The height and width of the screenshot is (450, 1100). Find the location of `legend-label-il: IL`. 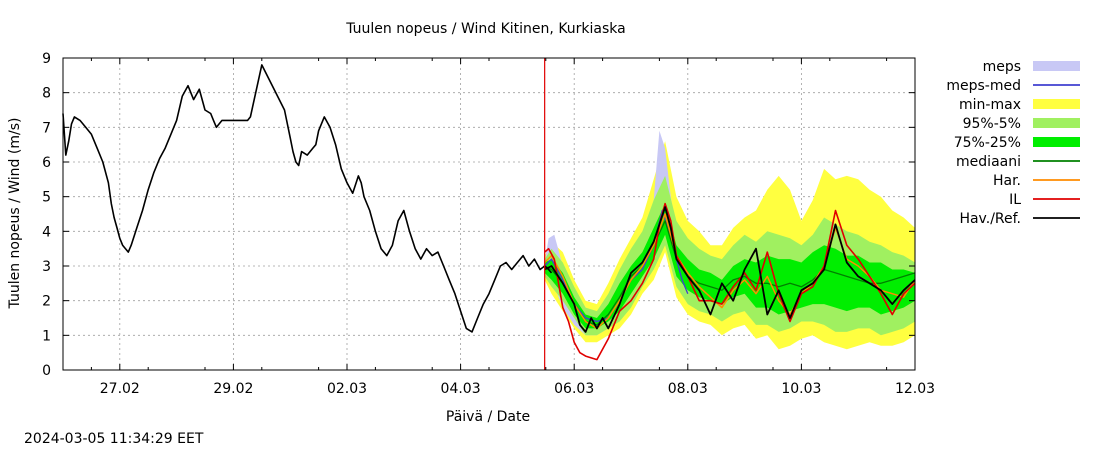

legend-label-il: IL is located at coordinates (1015, 200).